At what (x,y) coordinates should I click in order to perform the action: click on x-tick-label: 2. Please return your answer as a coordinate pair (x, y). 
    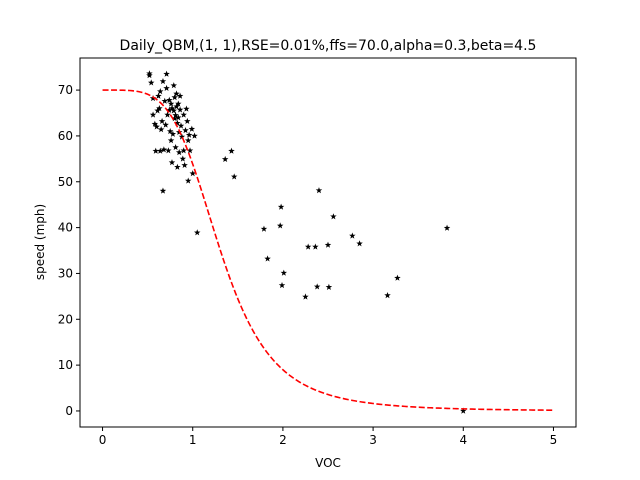
    Looking at the image, I should click on (283, 440).